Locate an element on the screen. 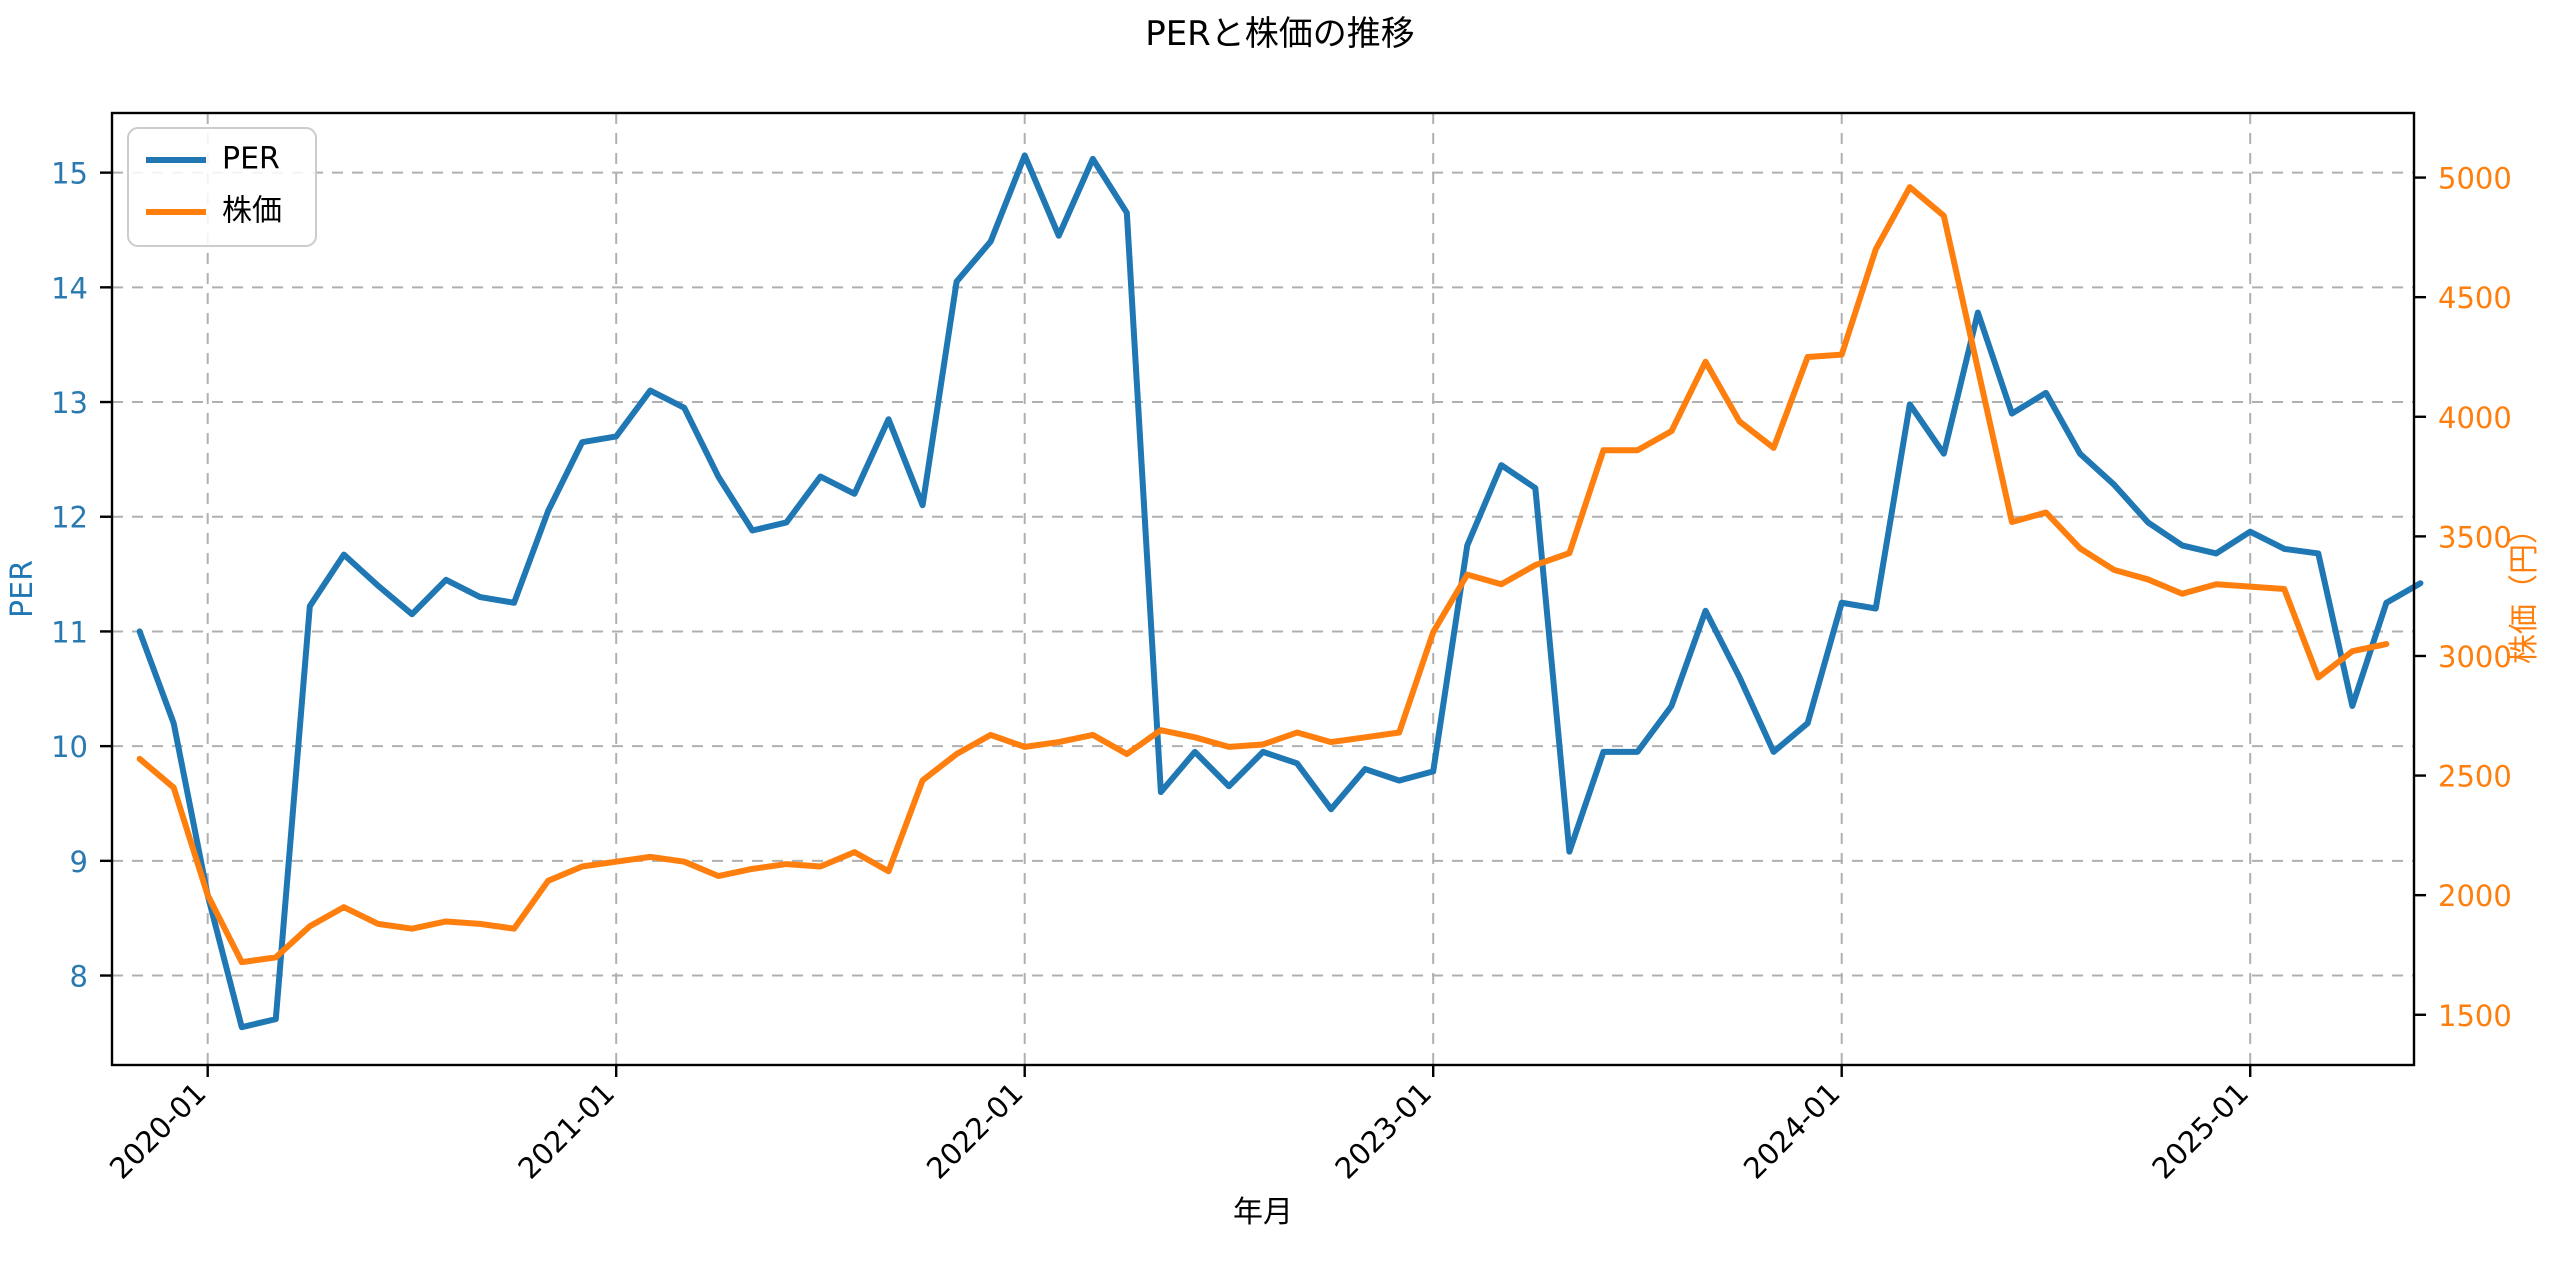 The image size is (2560, 1269). right-y-axis-tick-labels: 1500 2000 2500 3000 3500 4000 4500 5000 is located at coordinates (2475, 597).